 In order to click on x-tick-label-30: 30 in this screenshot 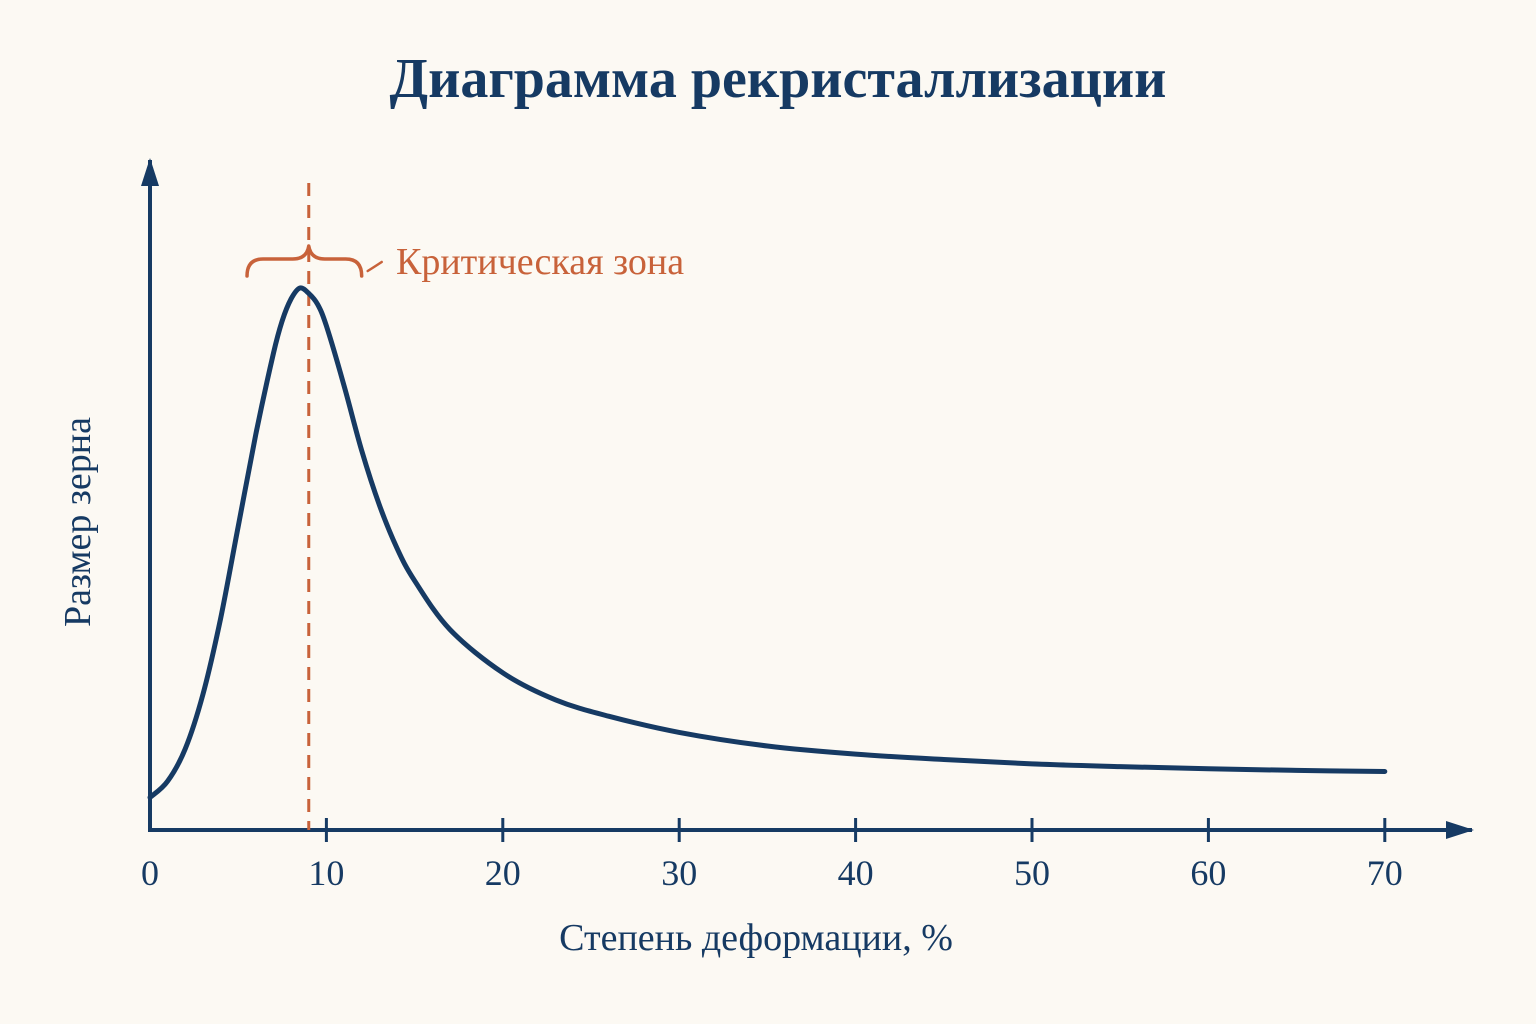, I will do `click(679, 873)`.